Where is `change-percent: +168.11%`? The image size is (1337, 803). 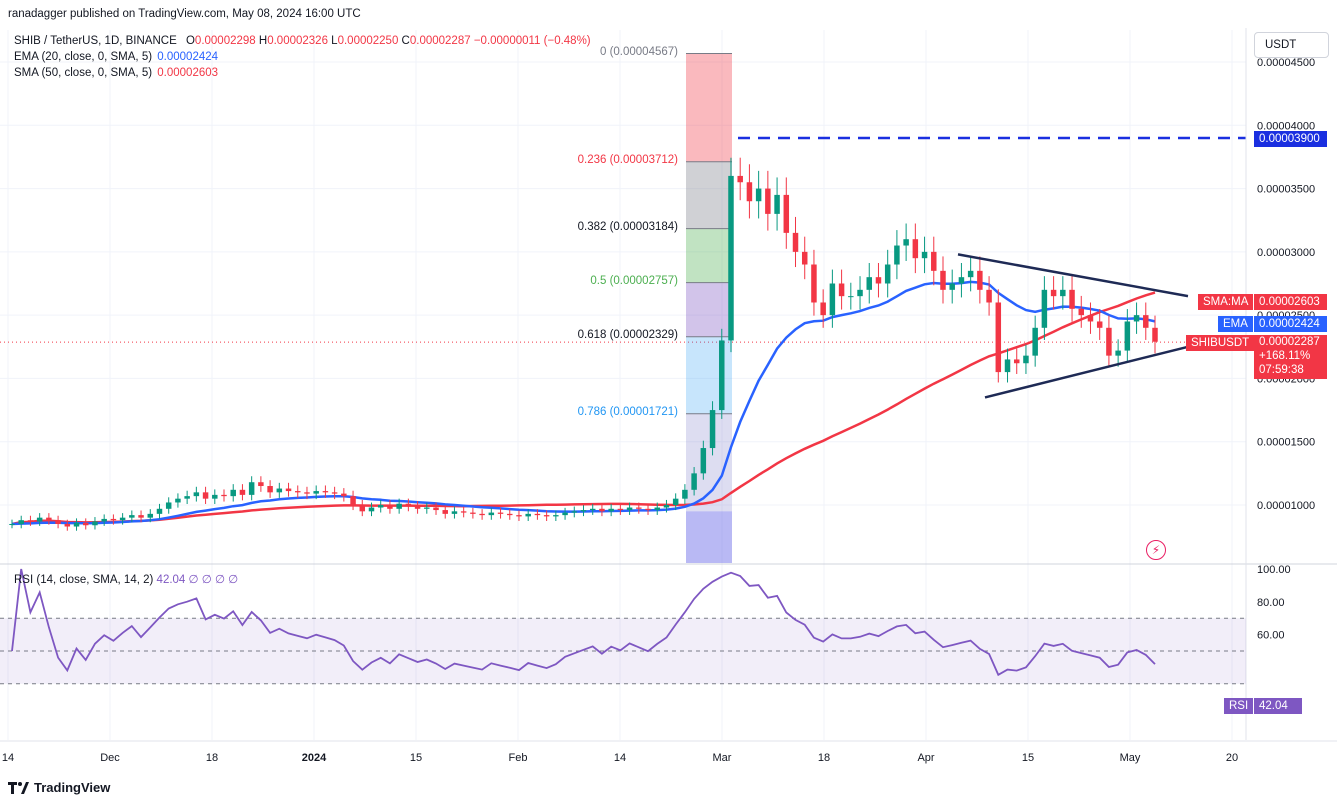 change-percent: +168.11% is located at coordinates (1285, 356).